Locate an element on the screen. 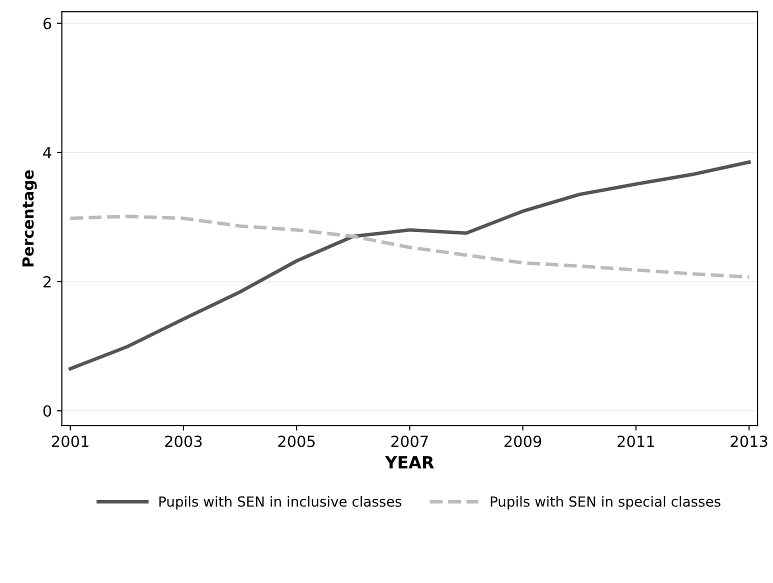 The image size is (773, 583). x-tick-label: 2013 is located at coordinates (749, 442).